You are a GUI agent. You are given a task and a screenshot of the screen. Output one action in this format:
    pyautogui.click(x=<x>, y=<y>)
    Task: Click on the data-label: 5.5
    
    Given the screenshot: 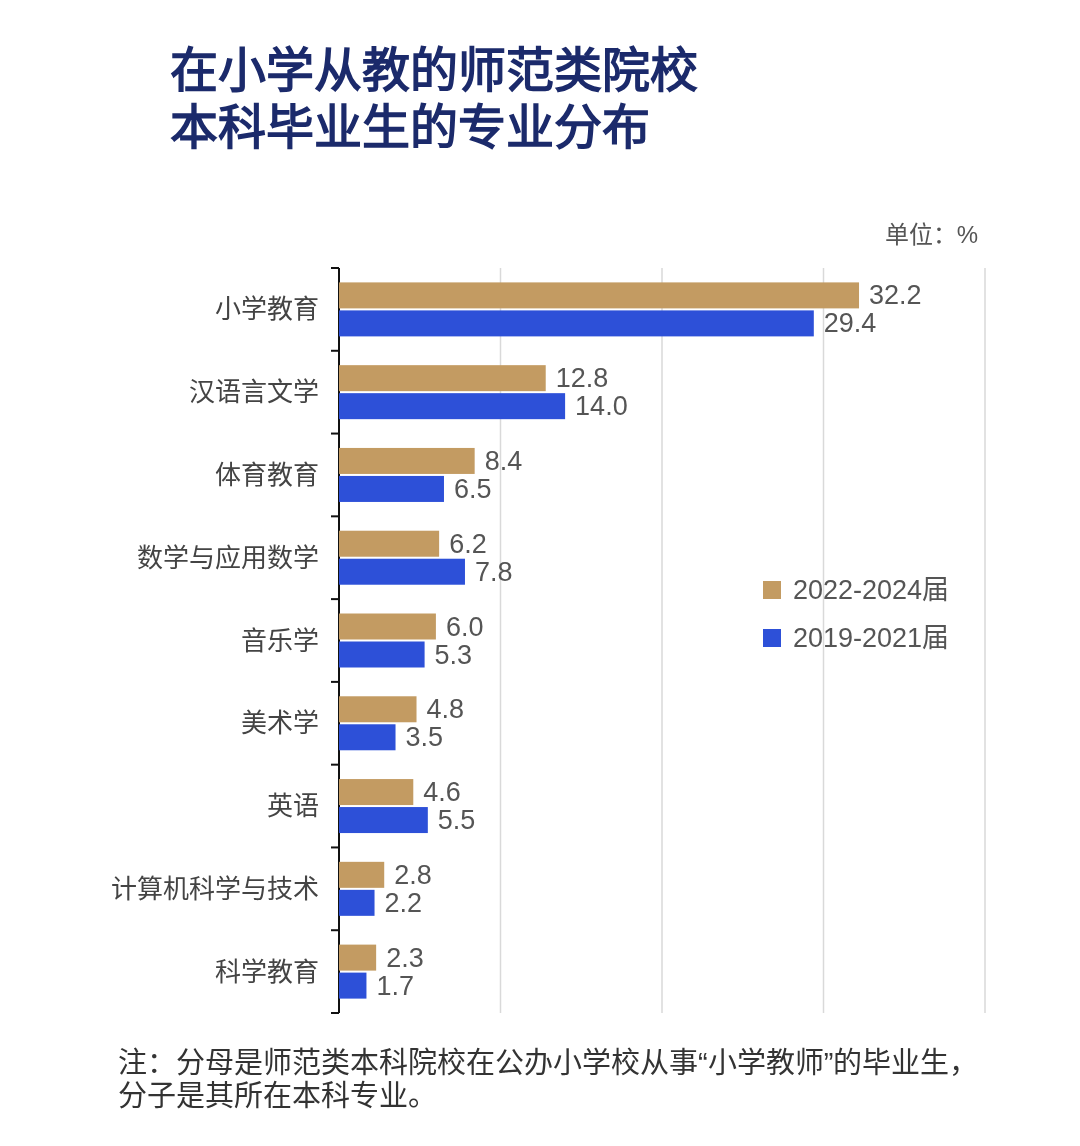 What is the action you would take?
    pyautogui.click(x=456, y=820)
    